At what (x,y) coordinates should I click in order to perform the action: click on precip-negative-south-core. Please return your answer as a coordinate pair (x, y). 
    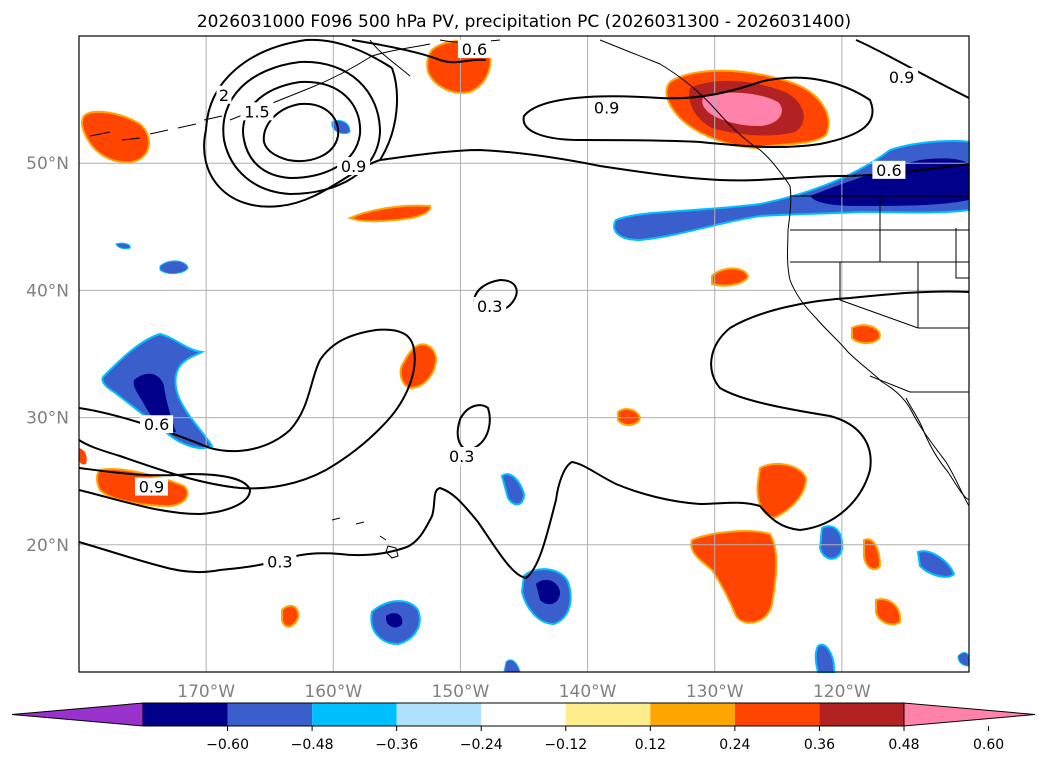
    Looking at the image, I should click on (394, 620).